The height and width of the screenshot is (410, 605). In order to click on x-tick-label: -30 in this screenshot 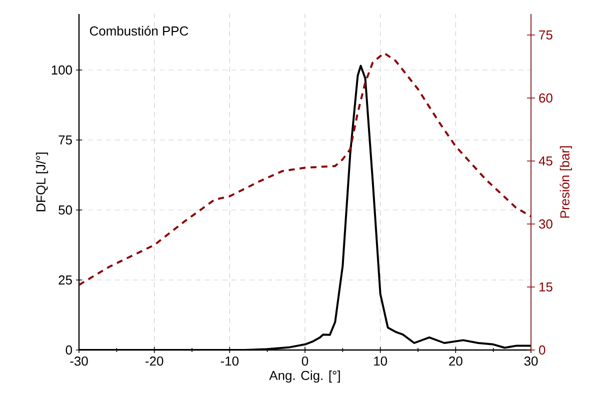, I will do `click(79, 361)`.